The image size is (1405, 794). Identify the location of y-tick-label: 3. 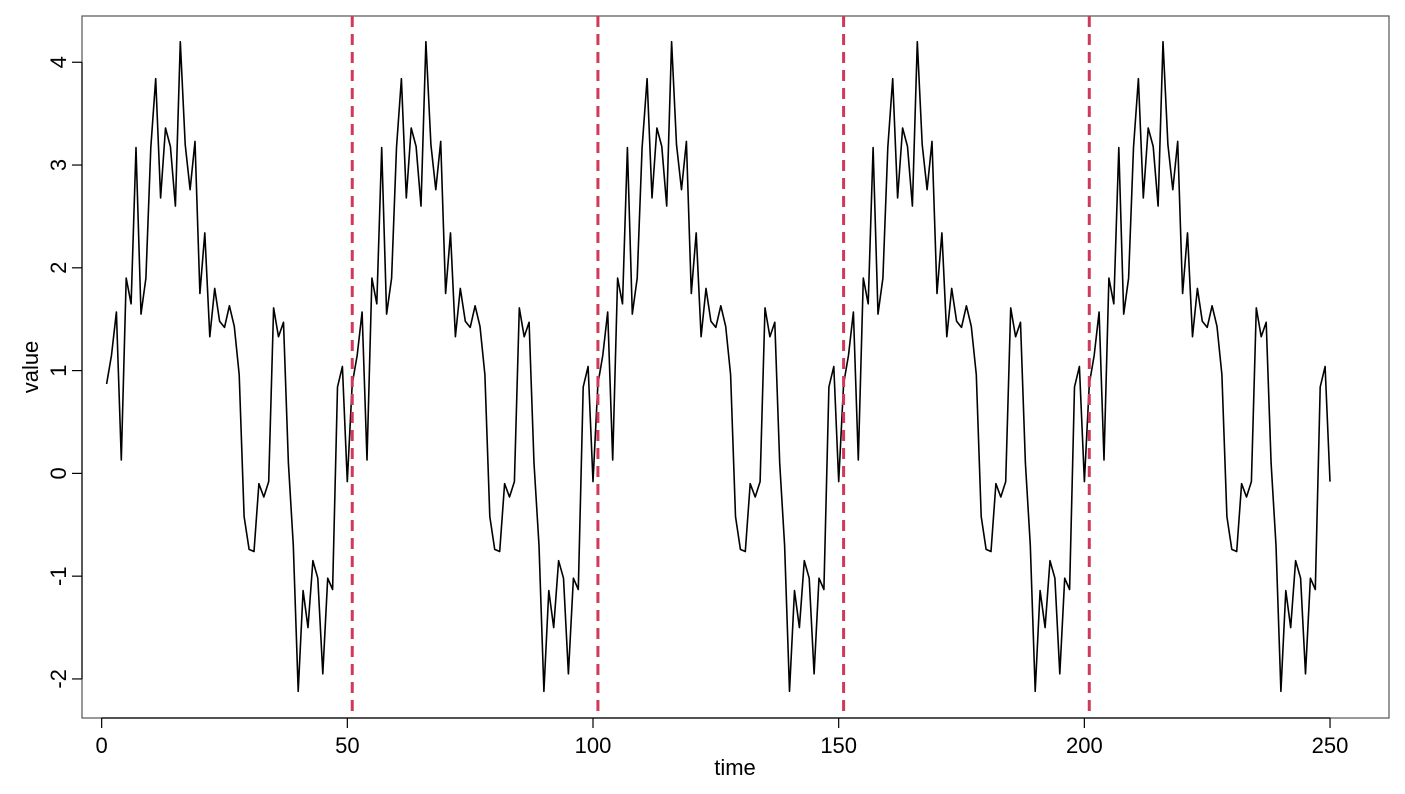
(58, 165).